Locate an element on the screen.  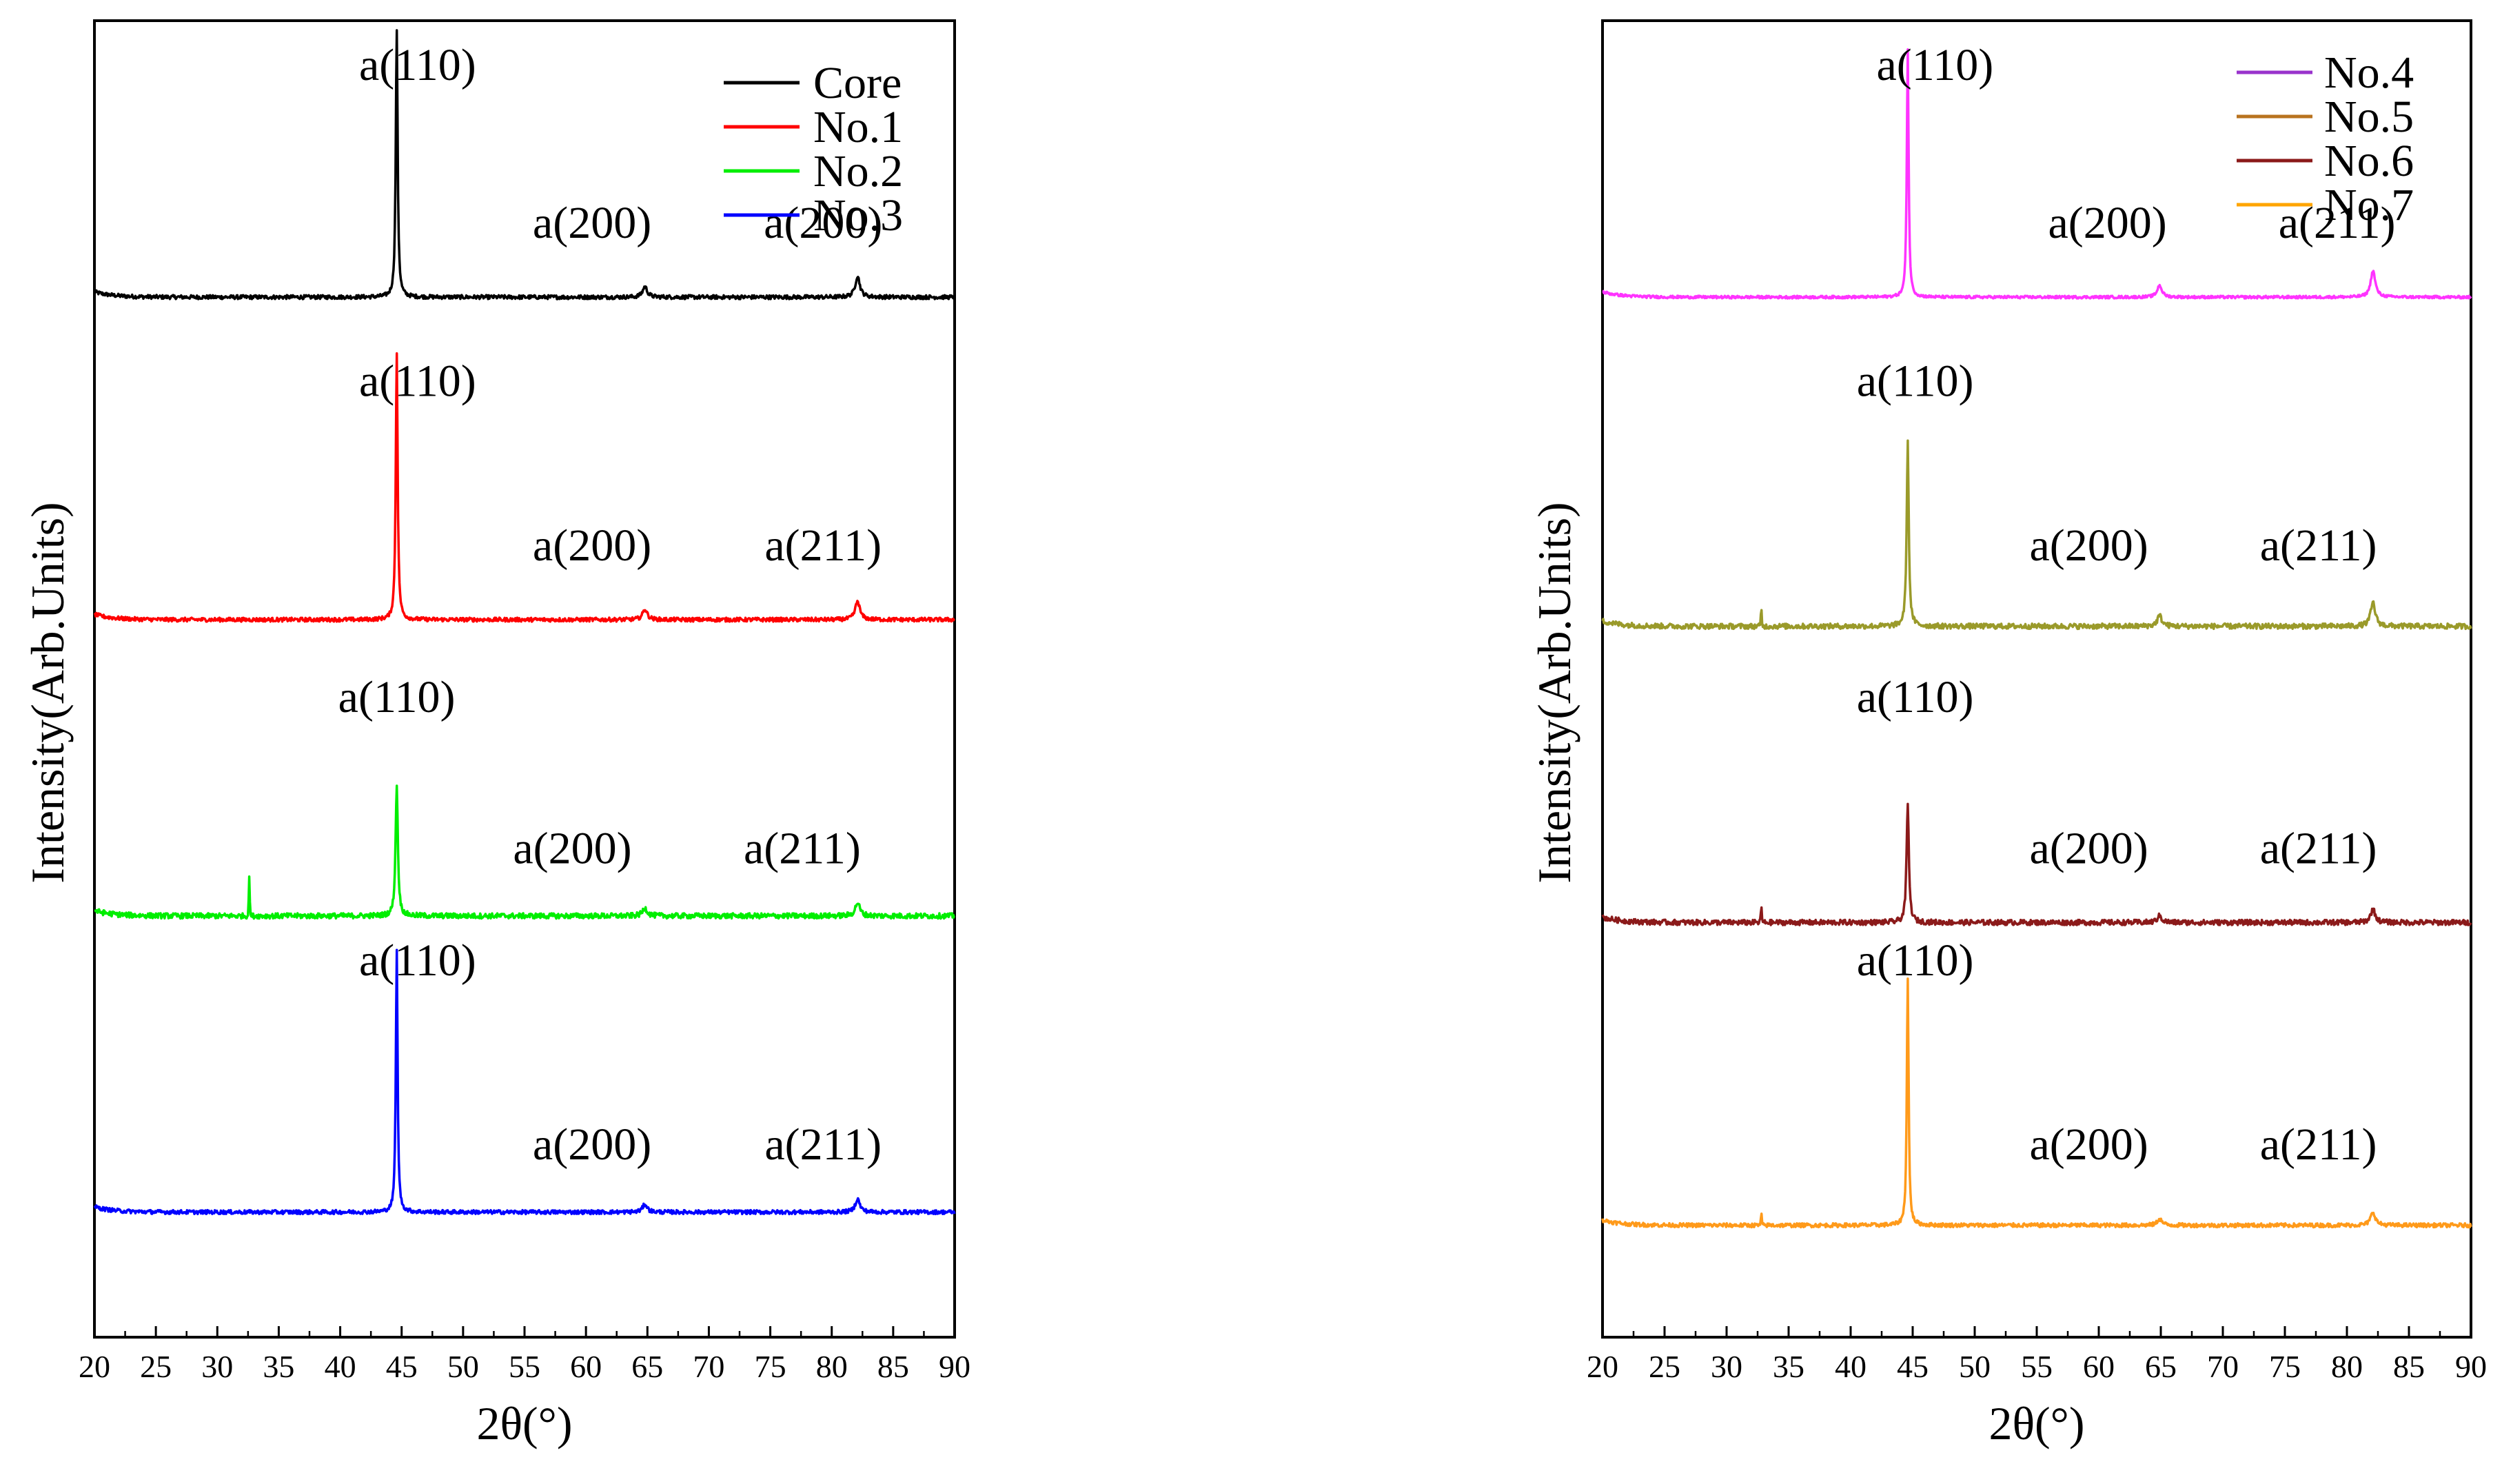
legend-label: No.7 is located at coordinates (2369, 205).